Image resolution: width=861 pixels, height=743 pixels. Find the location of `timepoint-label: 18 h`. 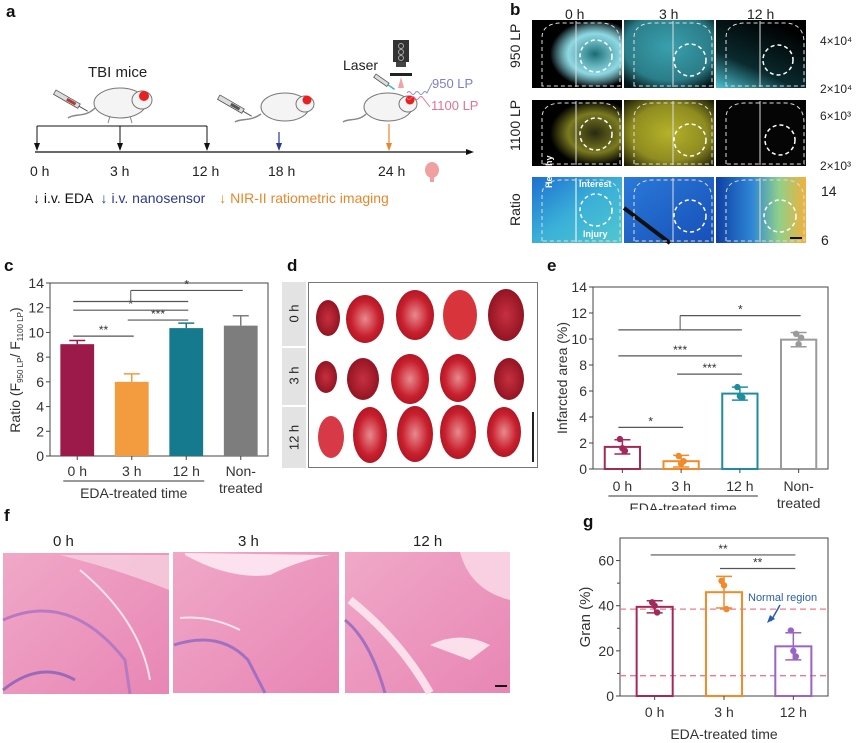

timepoint-label: 18 h is located at coordinates (282, 171).